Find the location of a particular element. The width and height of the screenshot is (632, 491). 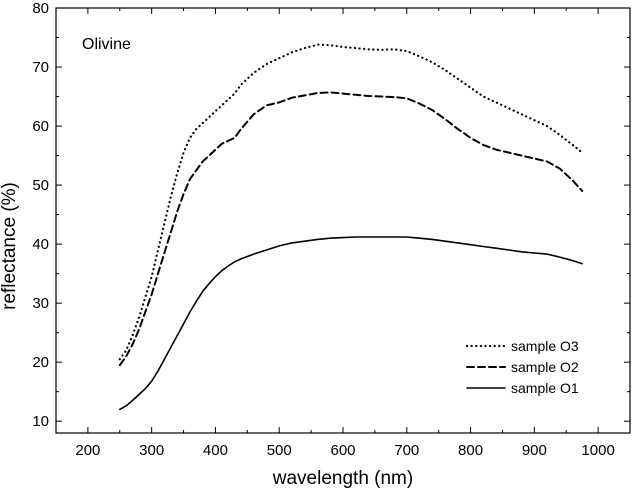

legend: sample O3 sample O2 sample O1 is located at coordinates (522, 367).